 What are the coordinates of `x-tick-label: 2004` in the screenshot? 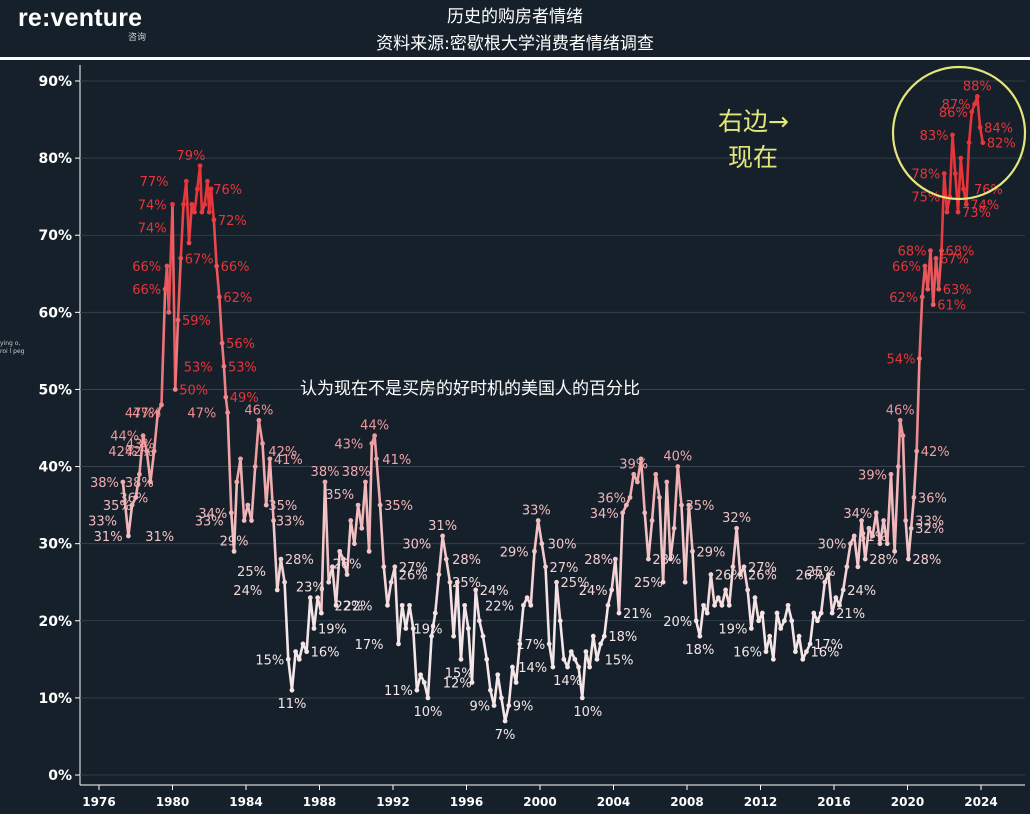 It's located at (613, 802).